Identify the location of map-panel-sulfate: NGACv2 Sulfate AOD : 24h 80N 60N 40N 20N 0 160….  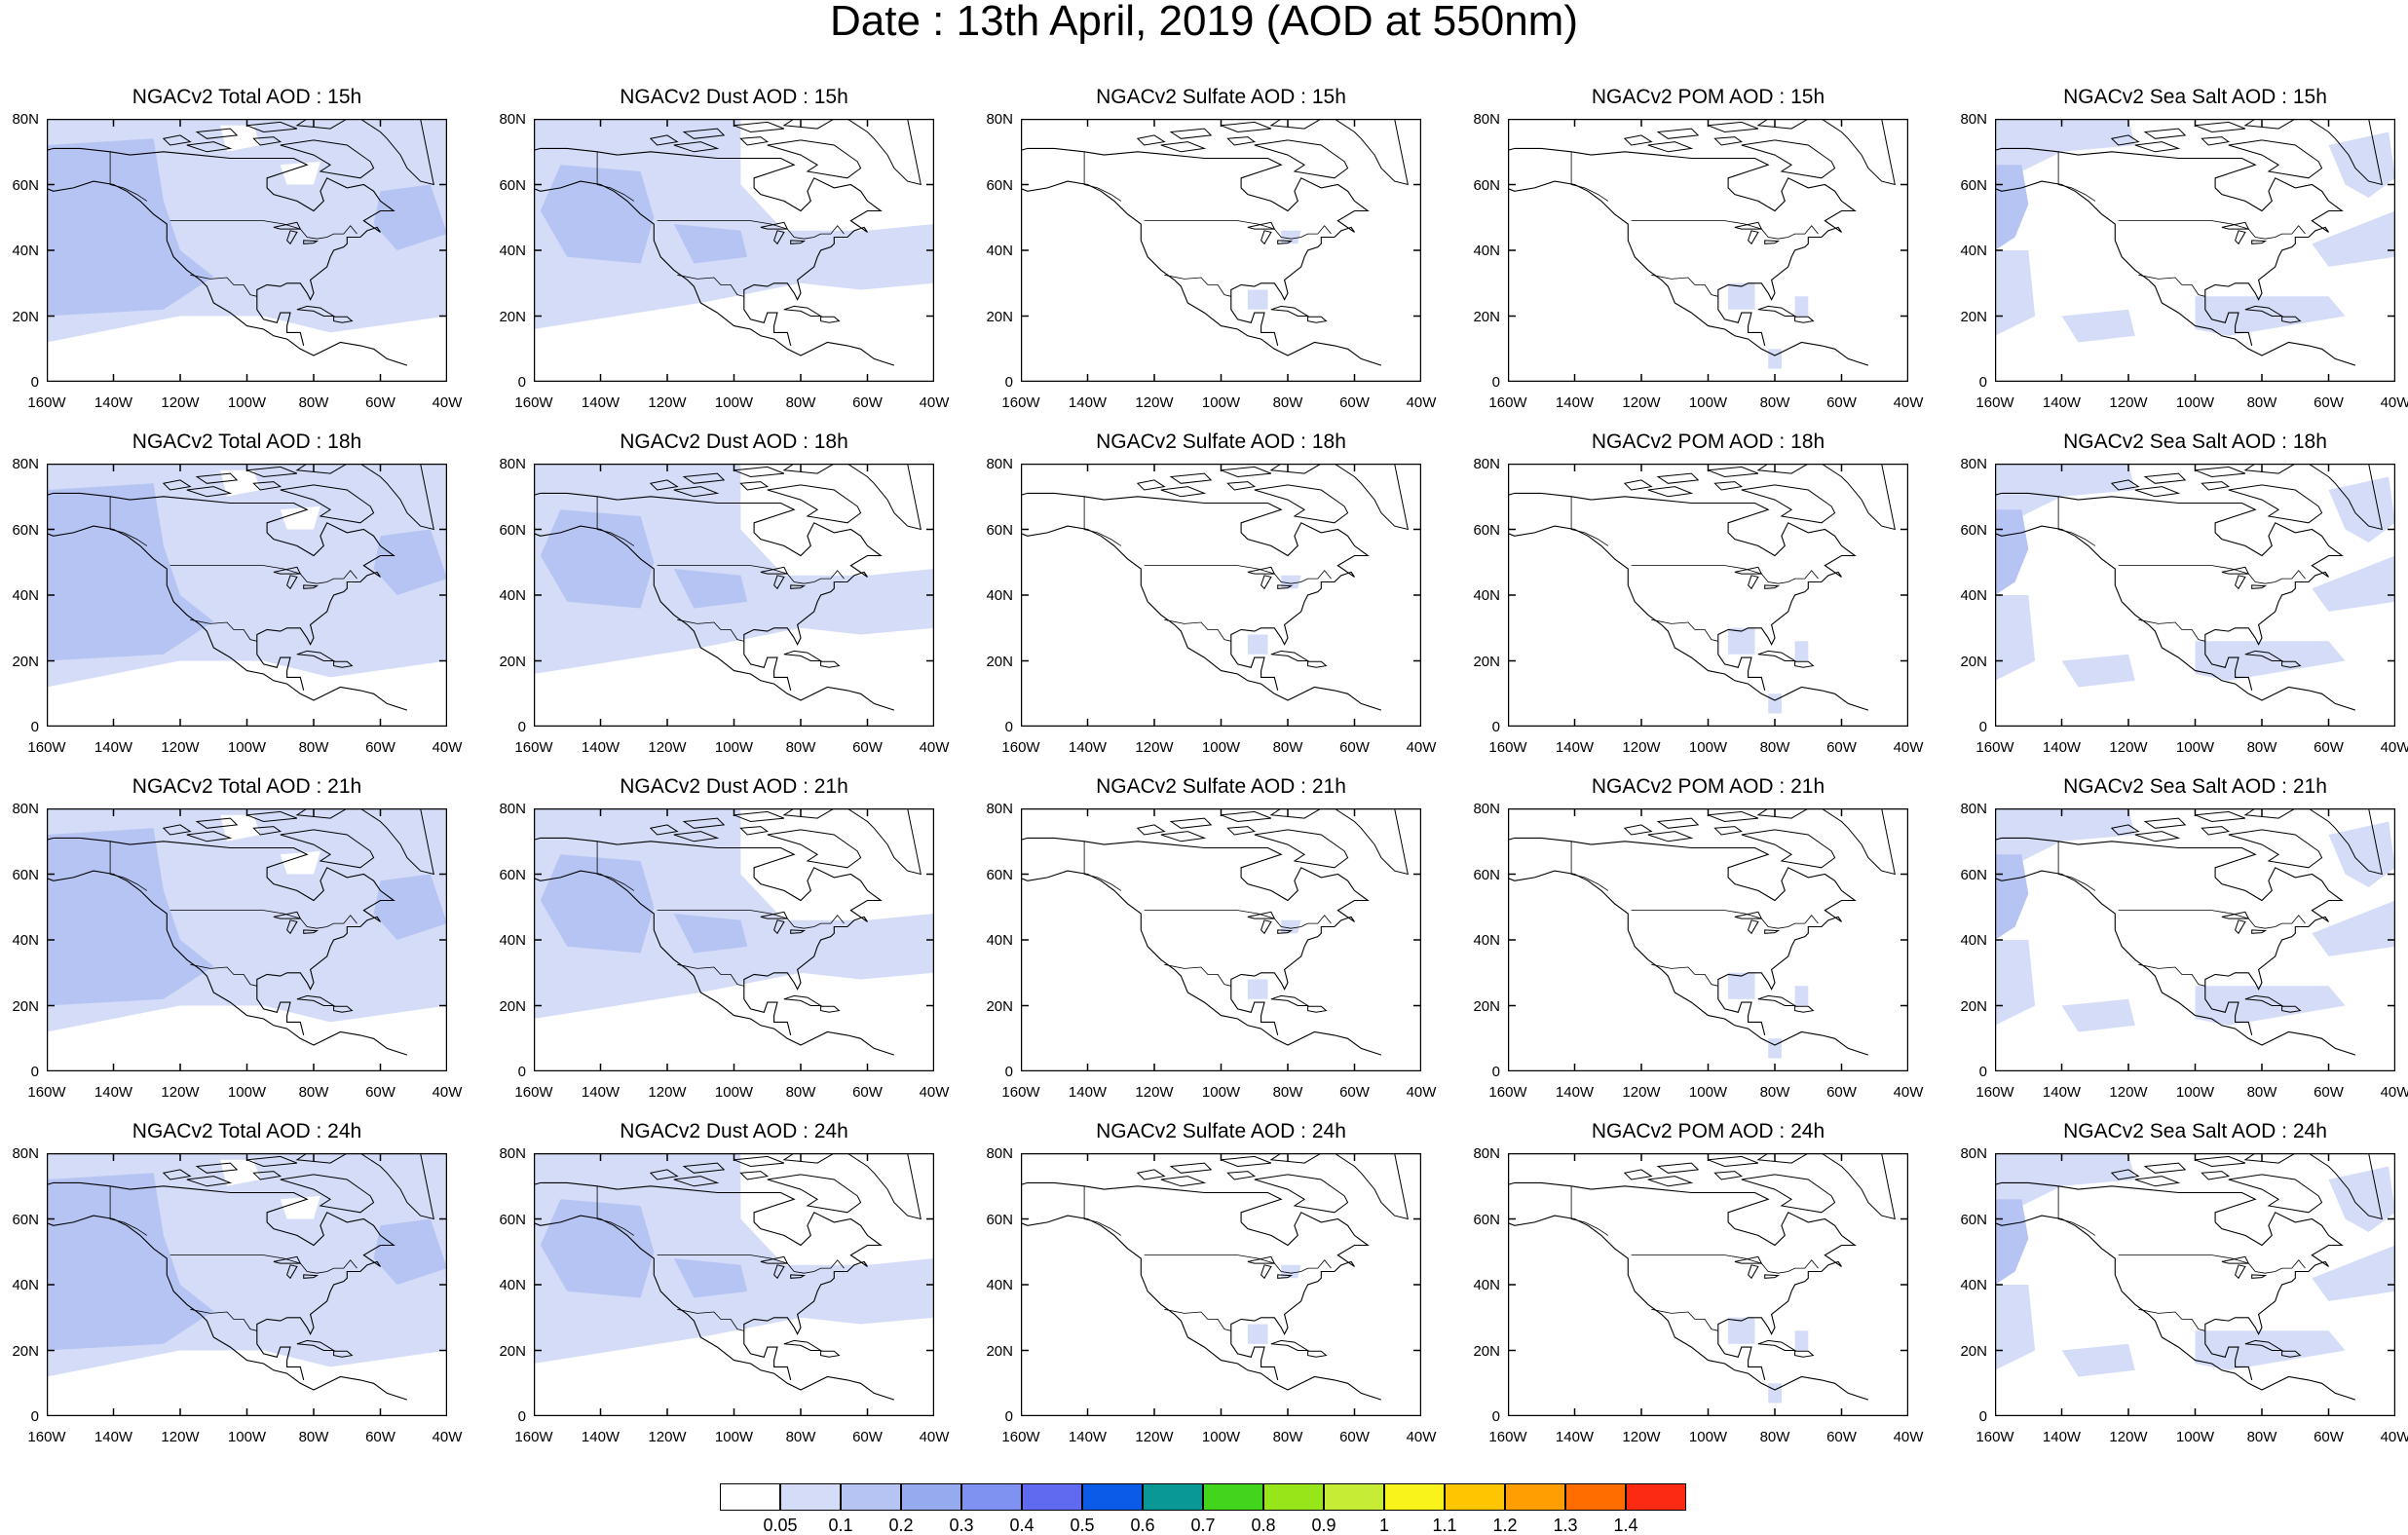
(1211, 1282).